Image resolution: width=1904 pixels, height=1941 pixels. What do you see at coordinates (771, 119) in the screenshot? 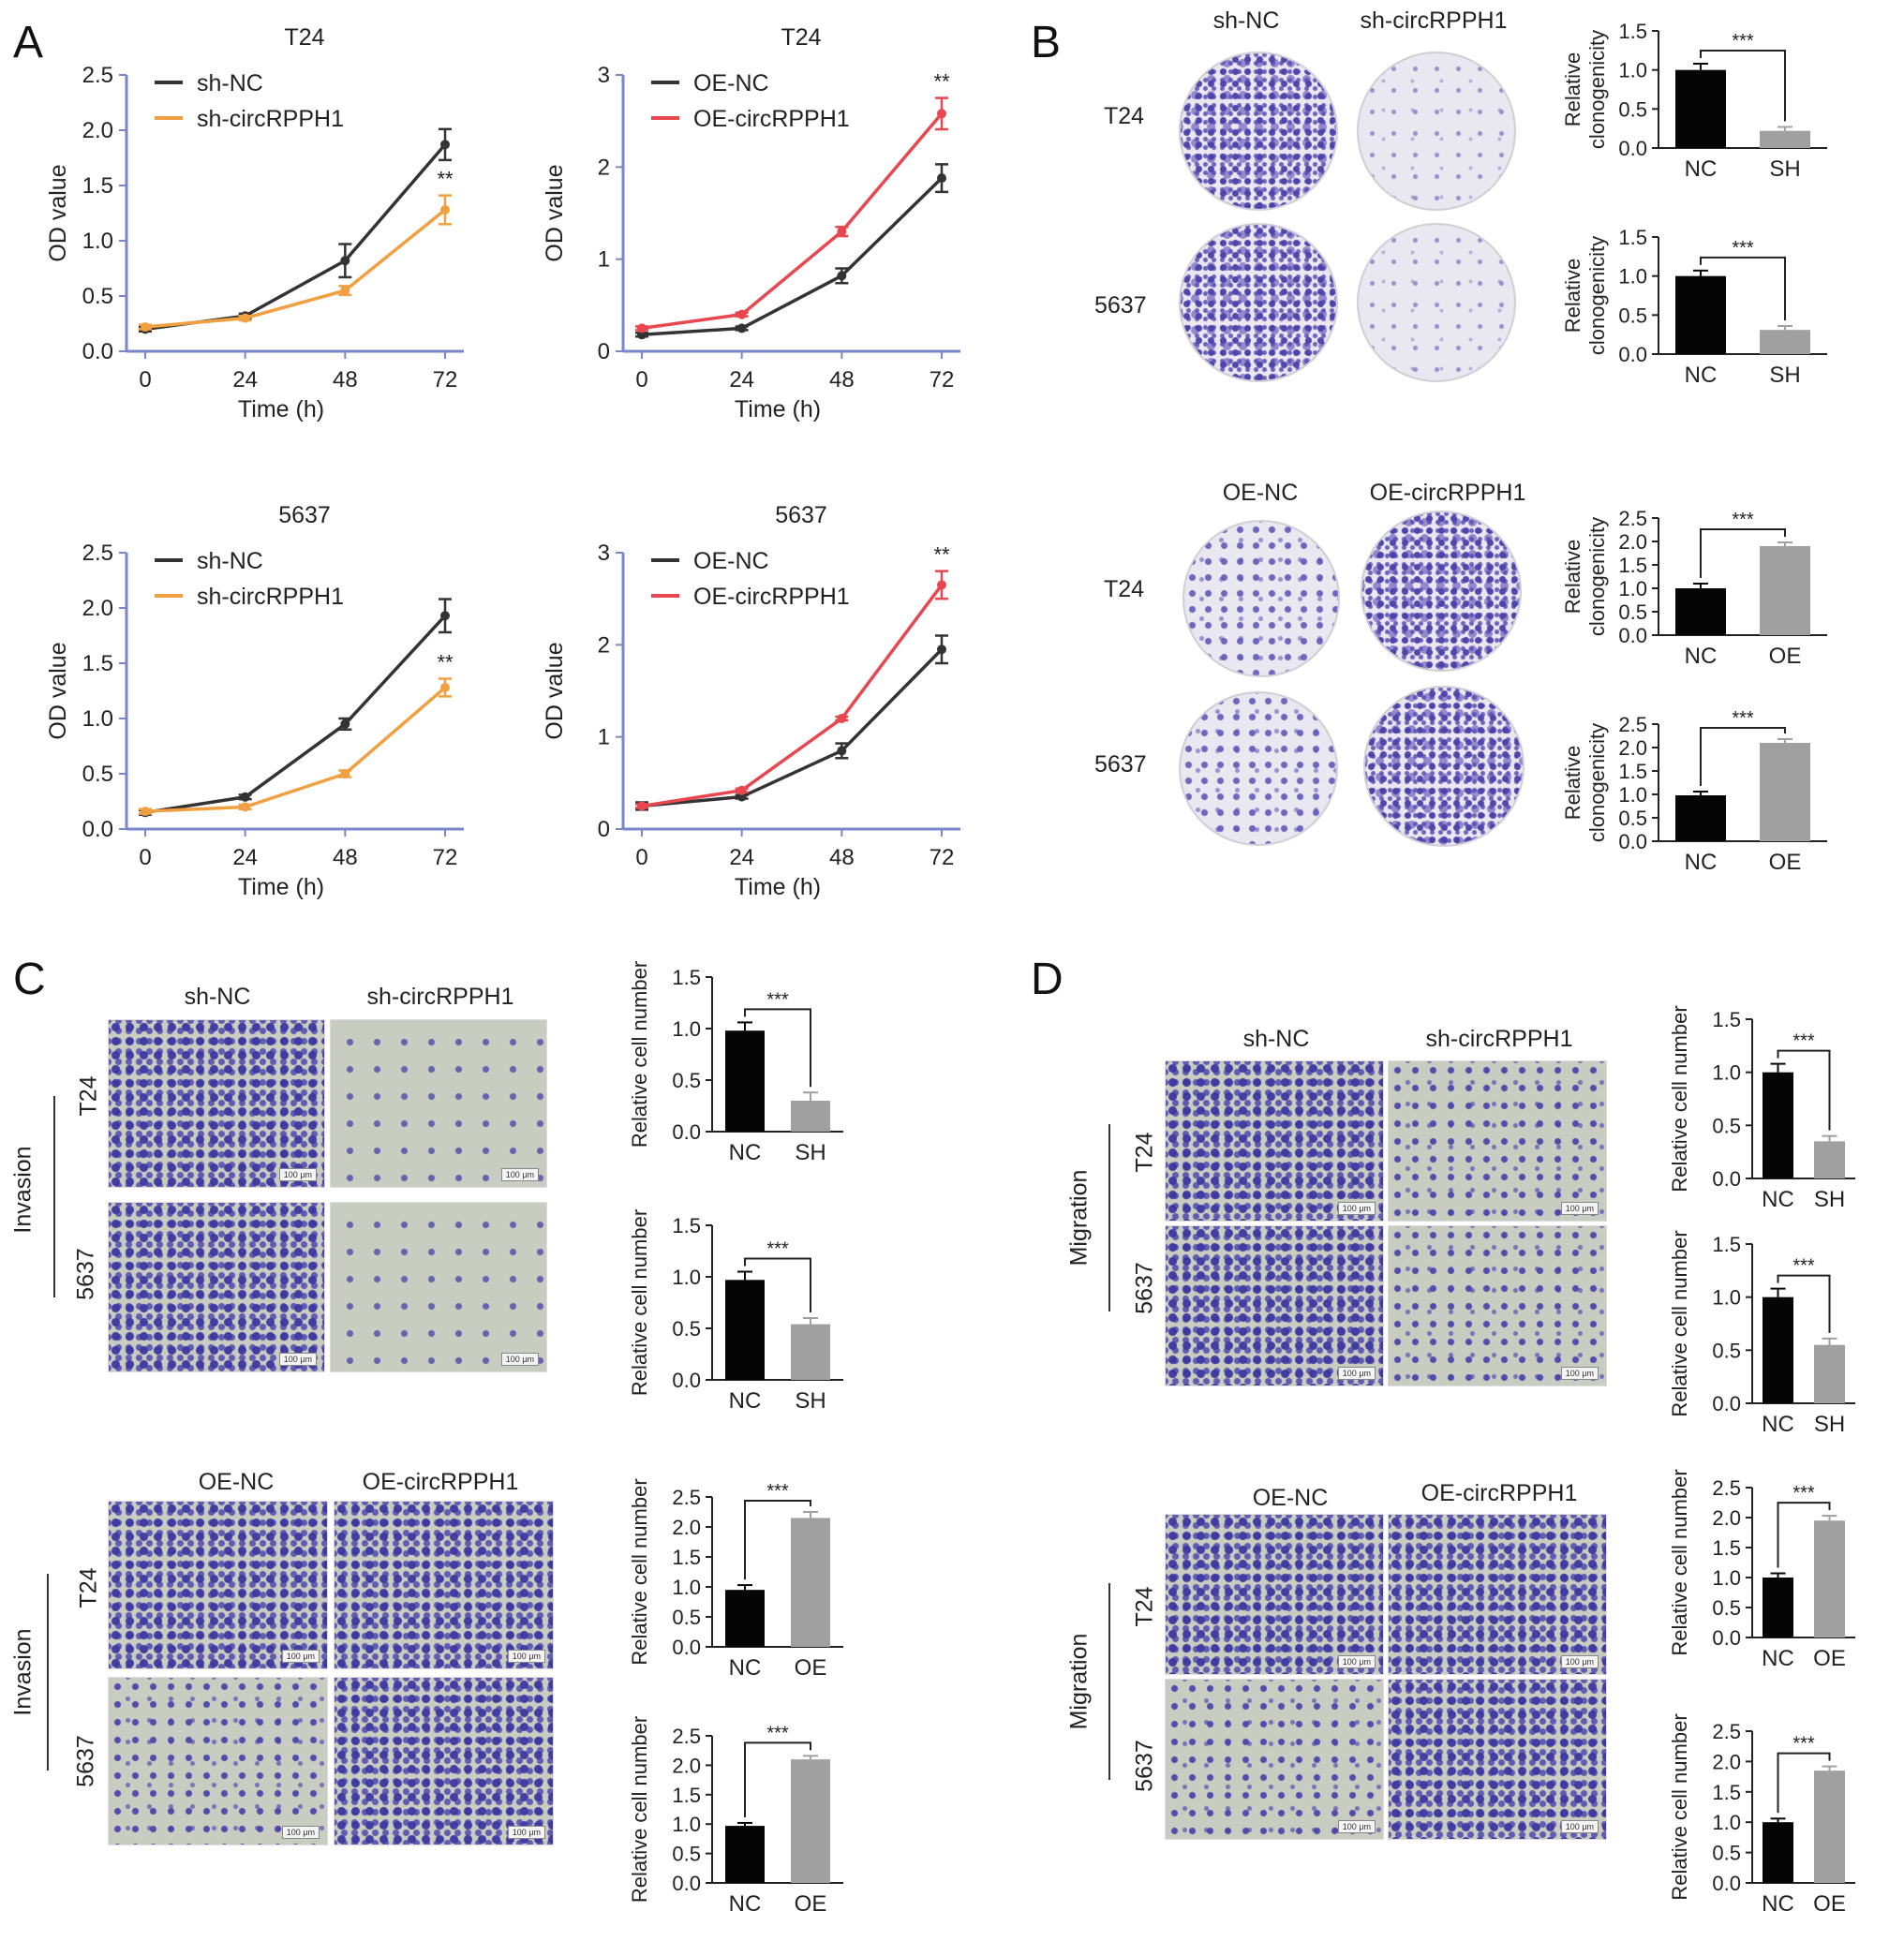
I see `legend-label: OE-circRPPH1` at bounding box center [771, 119].